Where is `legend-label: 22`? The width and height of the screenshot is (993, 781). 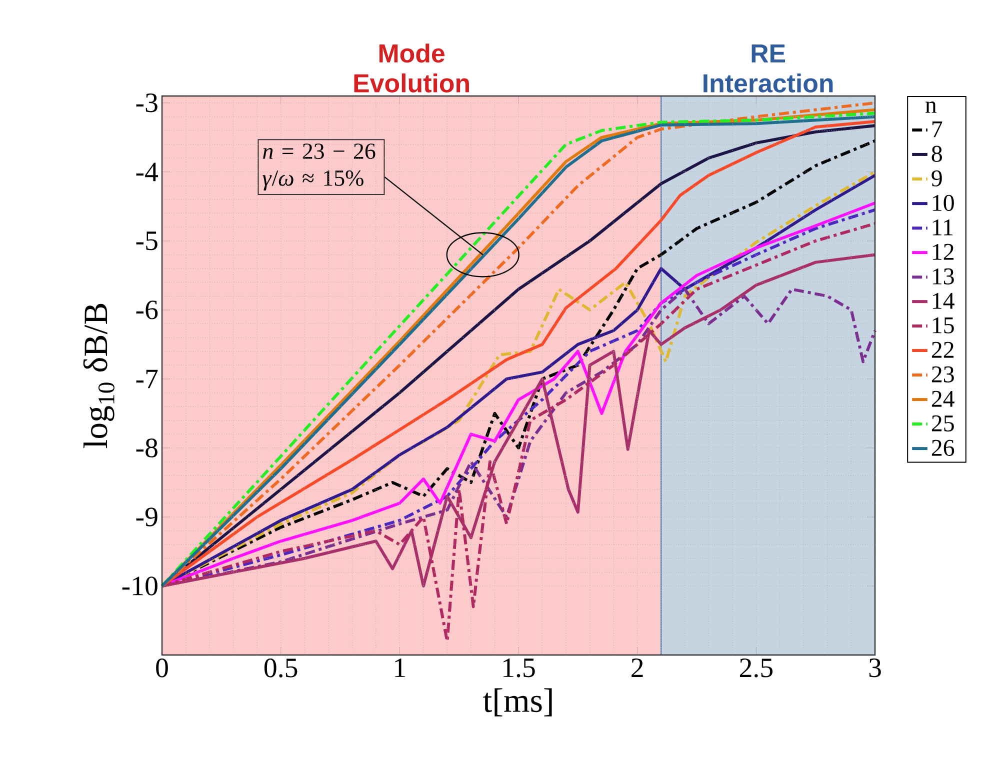 legend-label: 22 is located at coordinates (943, 350).